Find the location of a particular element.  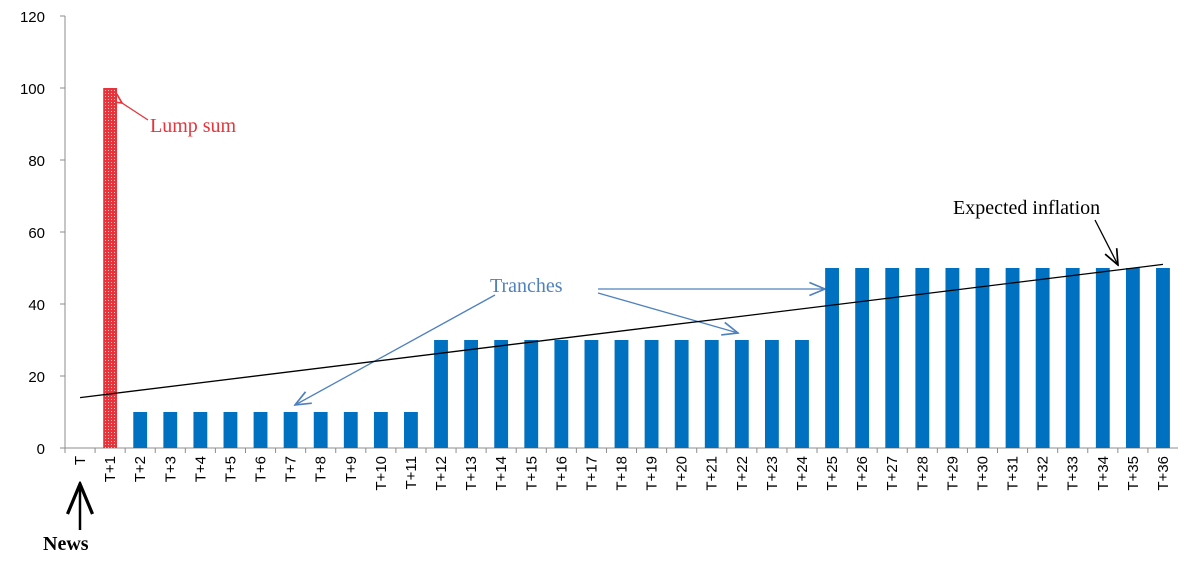

x-tick-label: T+10 is located at coordinates (381, 473).